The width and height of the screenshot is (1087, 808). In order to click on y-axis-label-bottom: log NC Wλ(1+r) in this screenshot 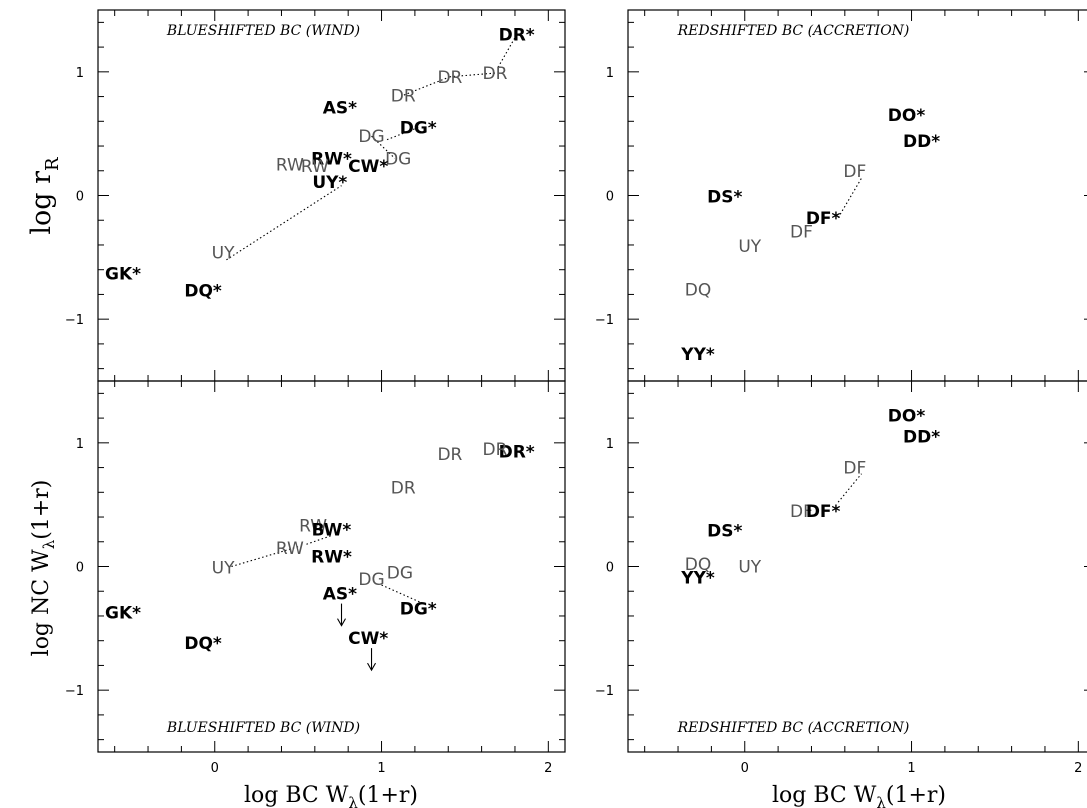, I will do `click(43, 568)`.